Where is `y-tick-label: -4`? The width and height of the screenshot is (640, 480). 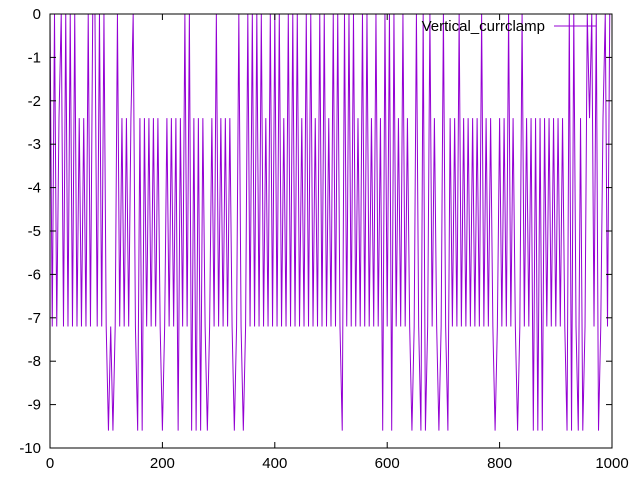 y-tick-label: -4 is located at coordinates (34, 188).